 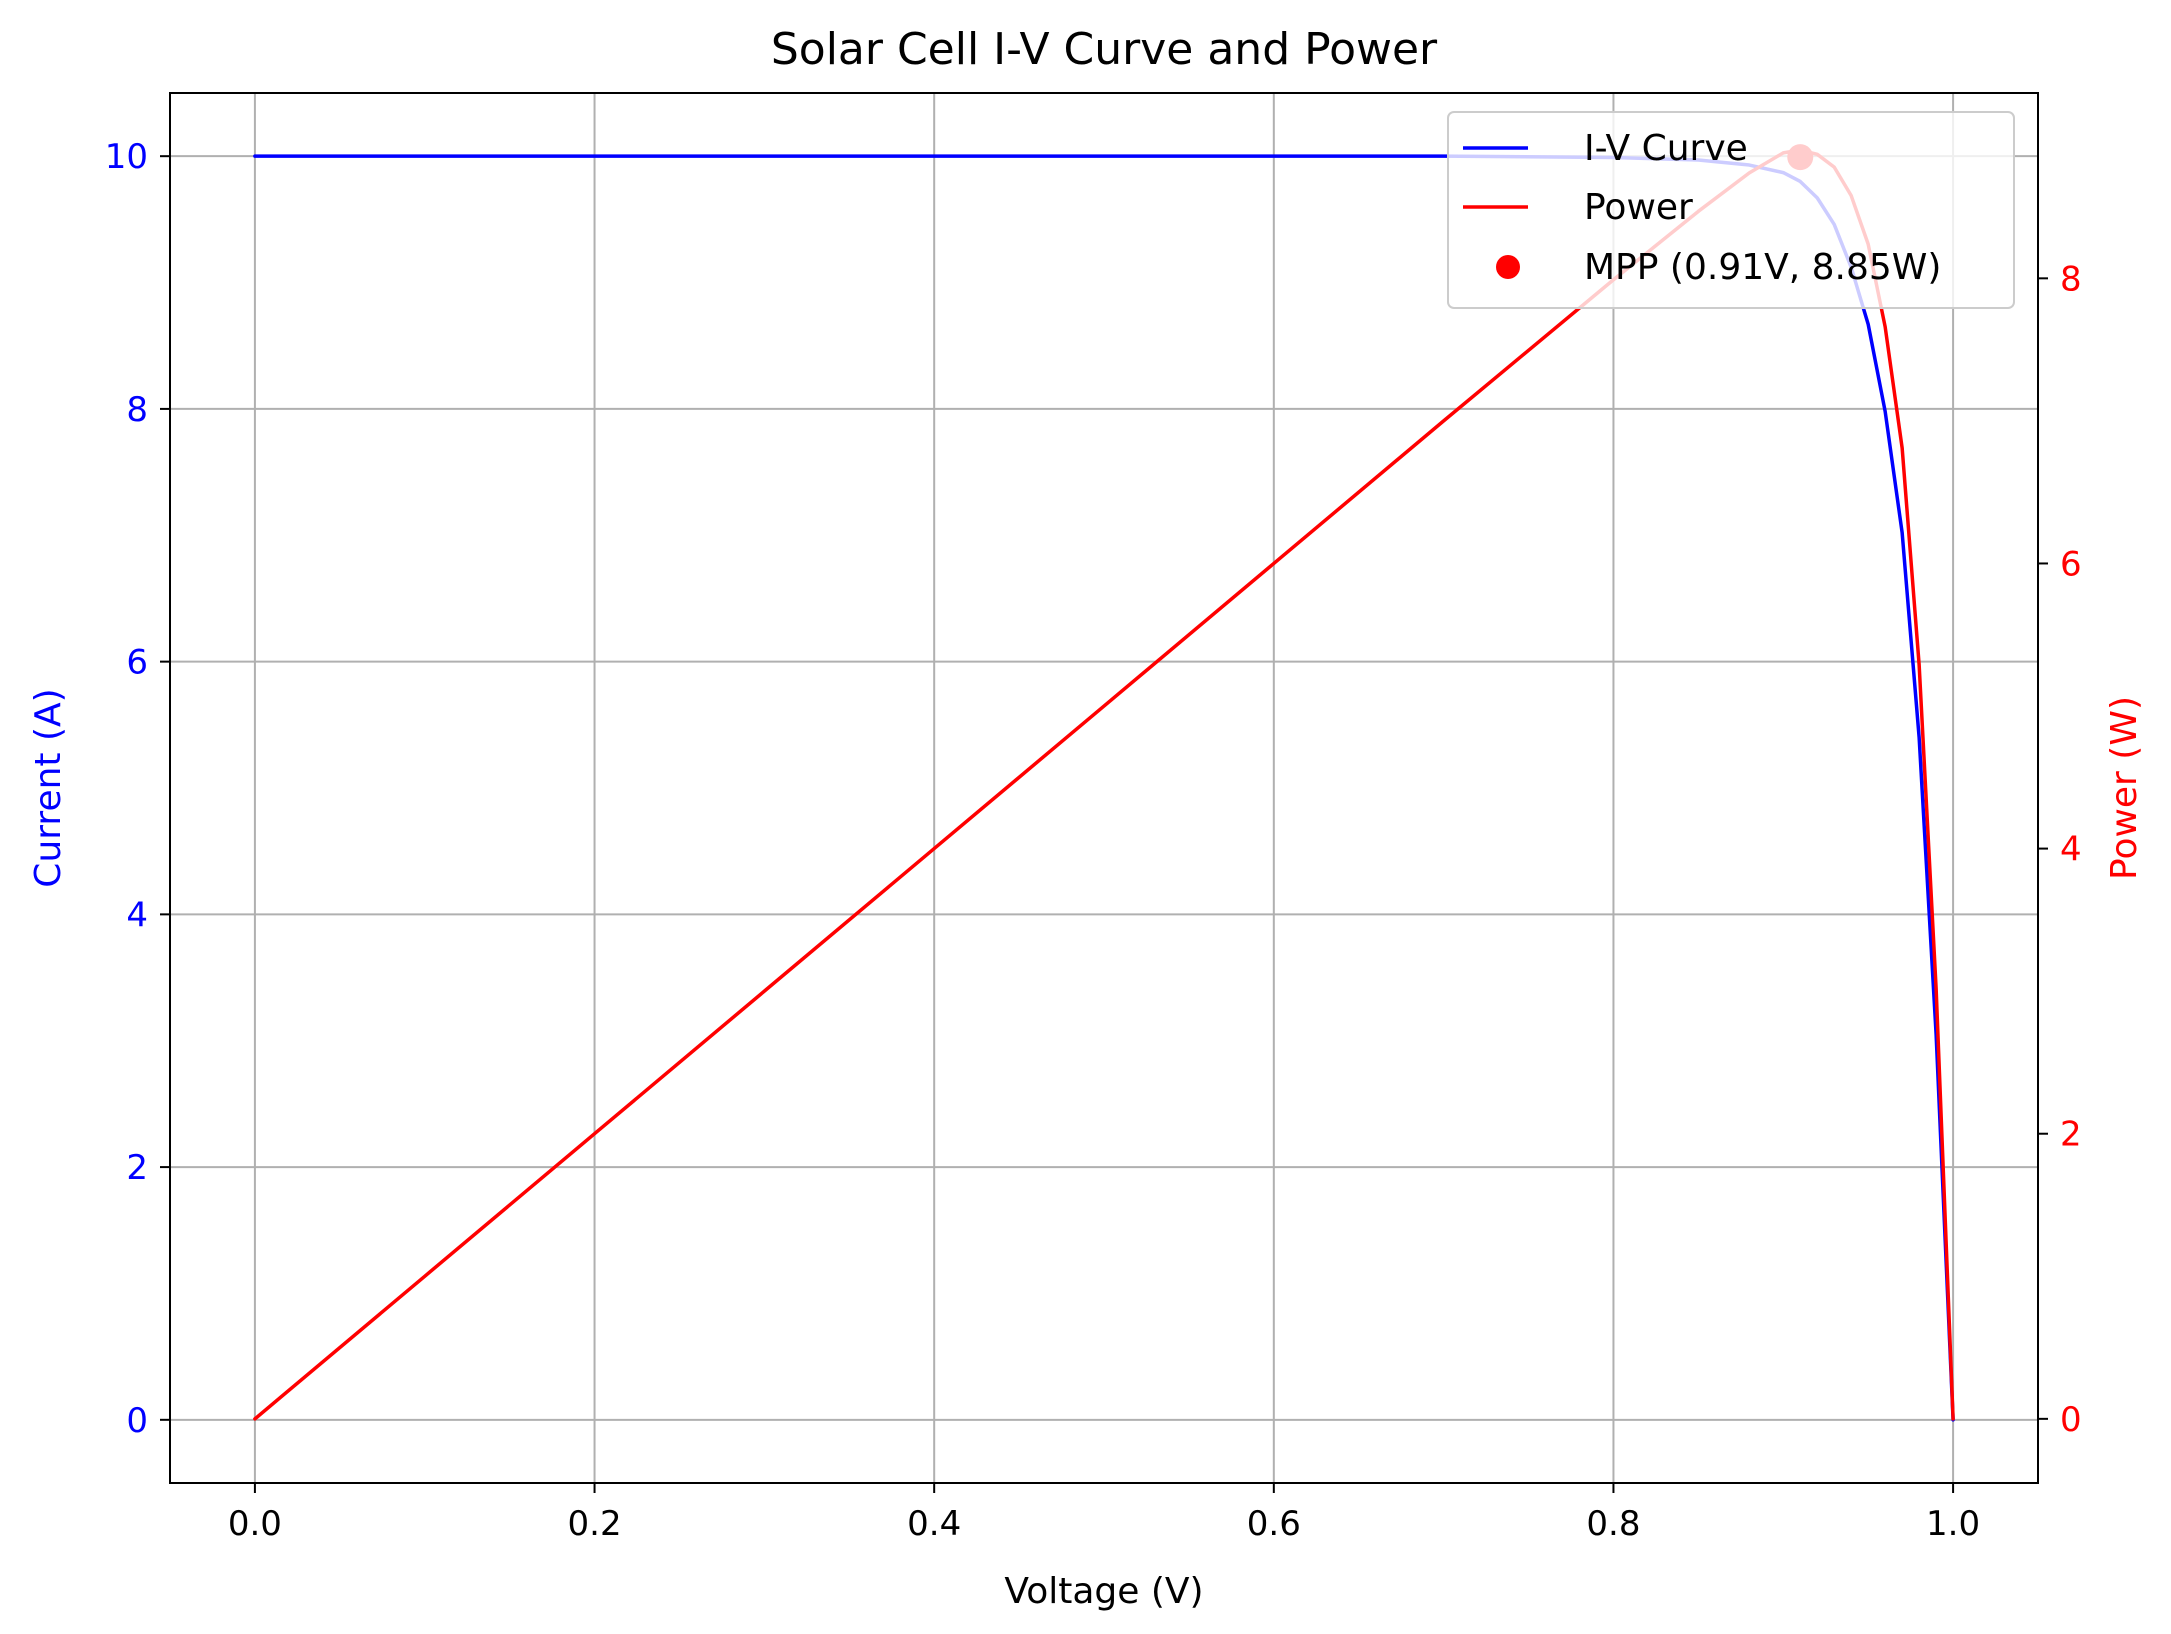 What do you see at coordinates (1953, 1524) in the screenshot?
I see `x-tick-label-5: 1.0` at bounding box center [1953, 1524].